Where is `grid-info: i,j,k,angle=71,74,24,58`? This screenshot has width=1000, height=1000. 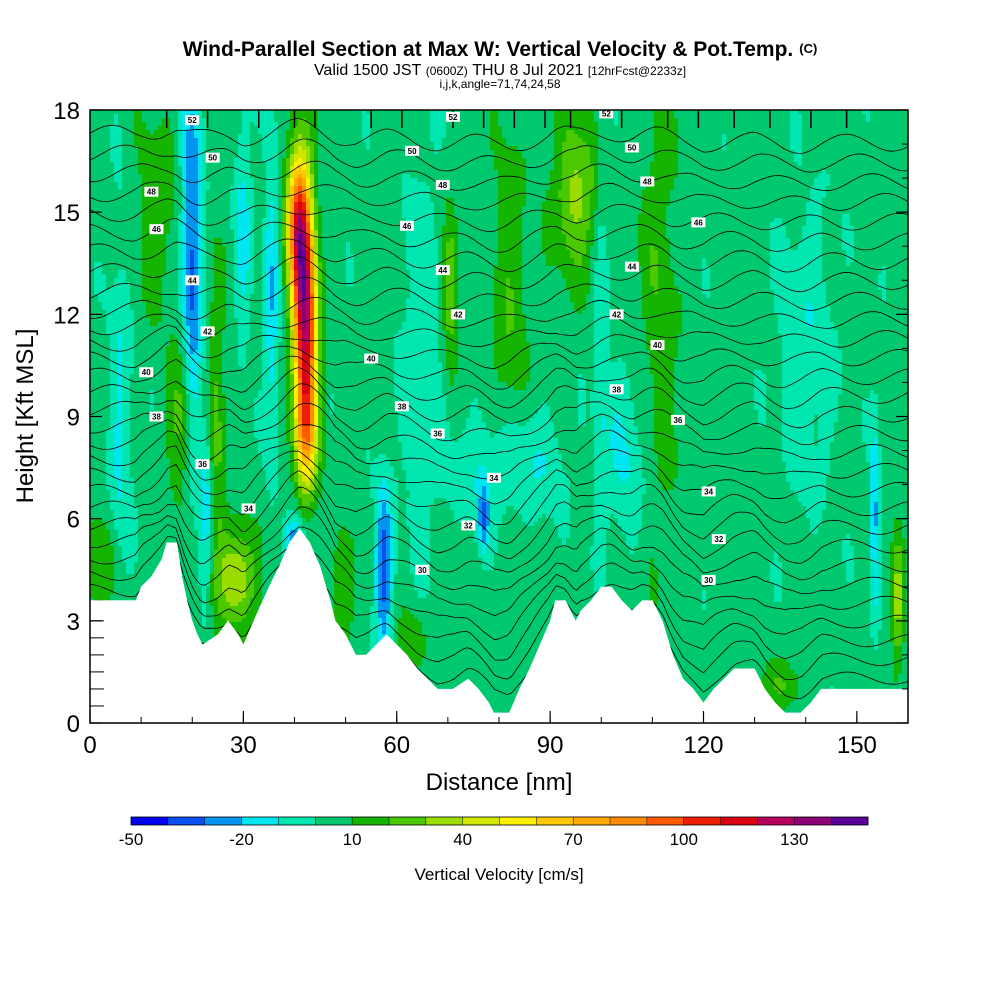 grid-info: i,j,k,angle=71,74,24,58 is located at coordinates (499, 84).